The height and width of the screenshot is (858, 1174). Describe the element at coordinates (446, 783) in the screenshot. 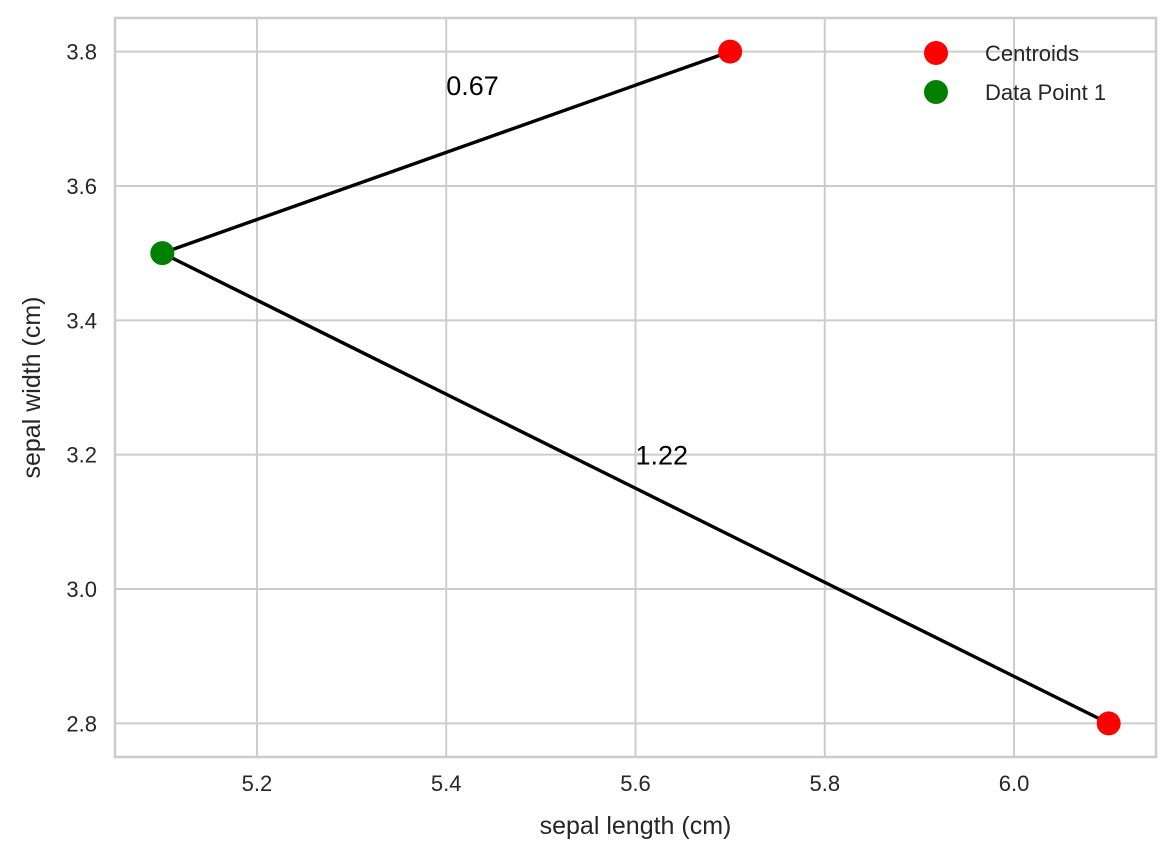

I see `x-tick-label: 5.4` at that location.